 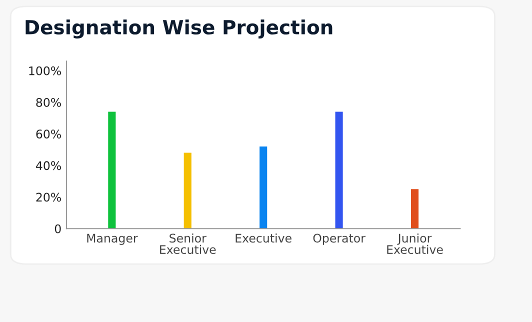 I want to click on y-tick-label: 80%, so click(x=48, y=102).